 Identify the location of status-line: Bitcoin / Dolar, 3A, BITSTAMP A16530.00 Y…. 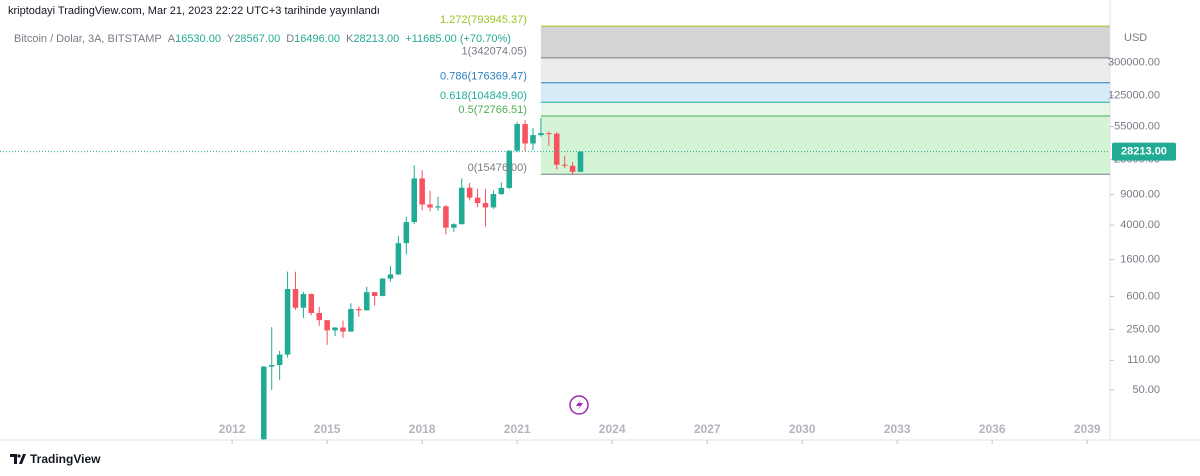
(262, 39).